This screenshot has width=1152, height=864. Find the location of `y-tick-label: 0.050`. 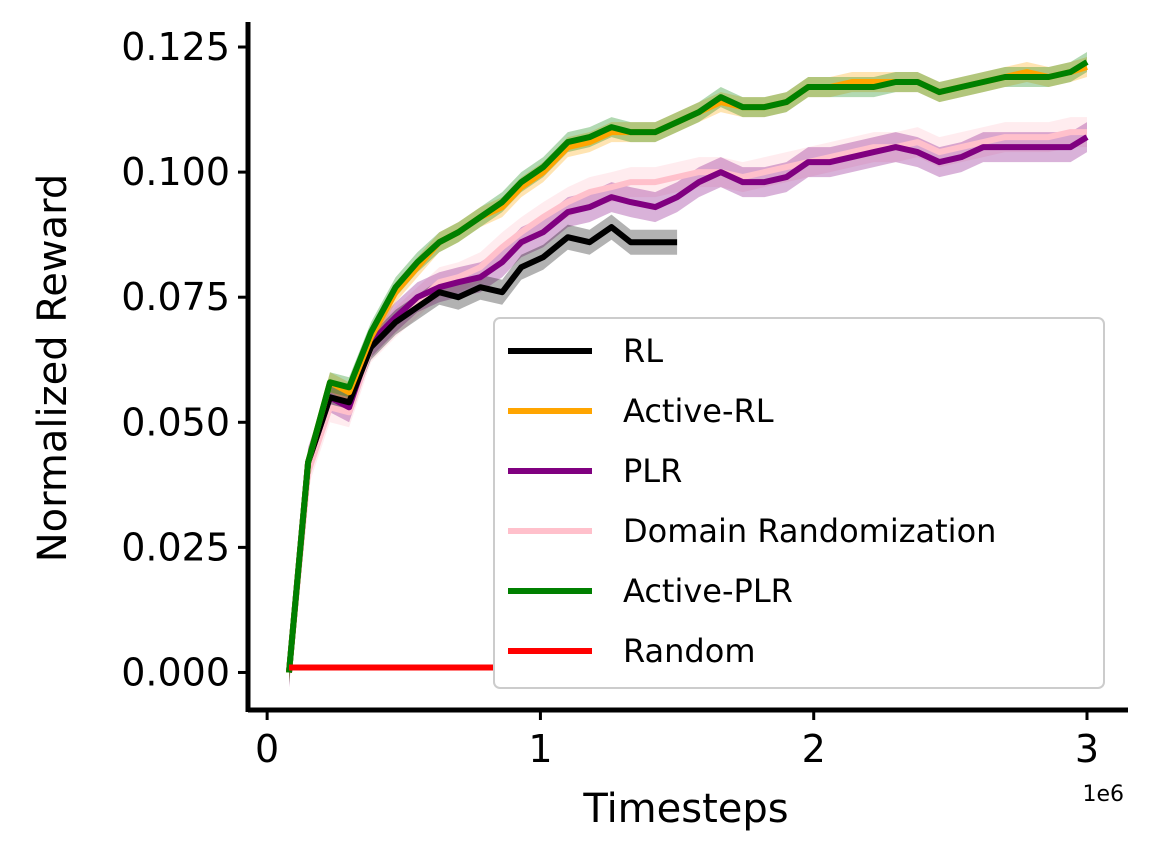

y-tick-label: 0.050 is located at coordinates (175, 422).